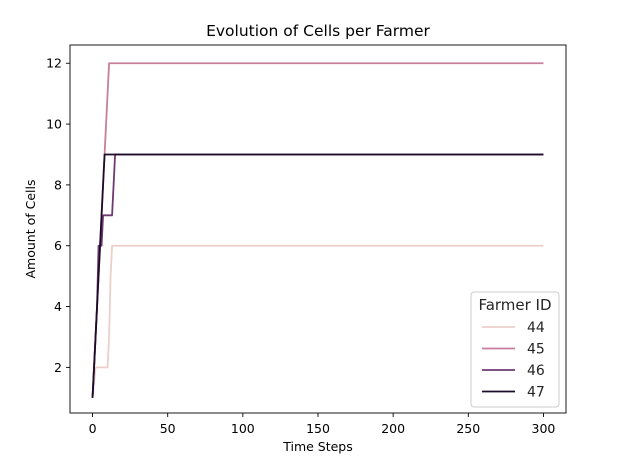 This screenshot has width=620, height=462. What do you see at coordinates (318, 31) in the screenshot?
I see `chart-title: Evolution of Cells per Farmer` at bounding box center [318, 31].